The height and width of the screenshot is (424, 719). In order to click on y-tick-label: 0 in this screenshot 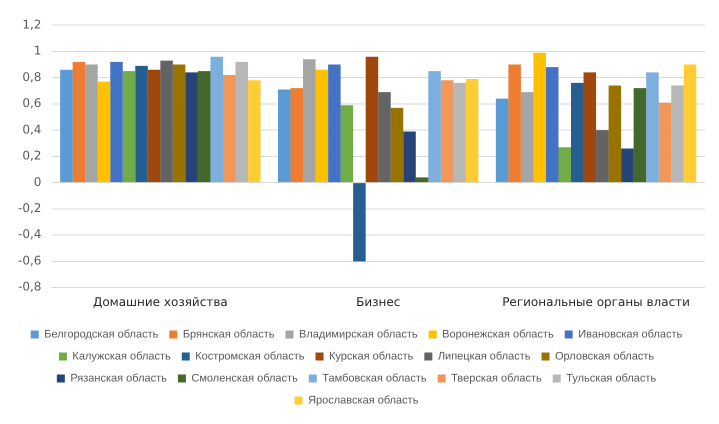, I will do `click(38, 181)`.